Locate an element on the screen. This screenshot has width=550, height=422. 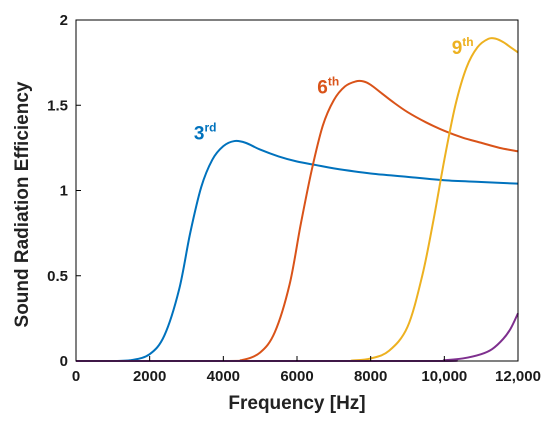
series-label-layer: 3rd 6th 9th is located at coordinates (334, 89).